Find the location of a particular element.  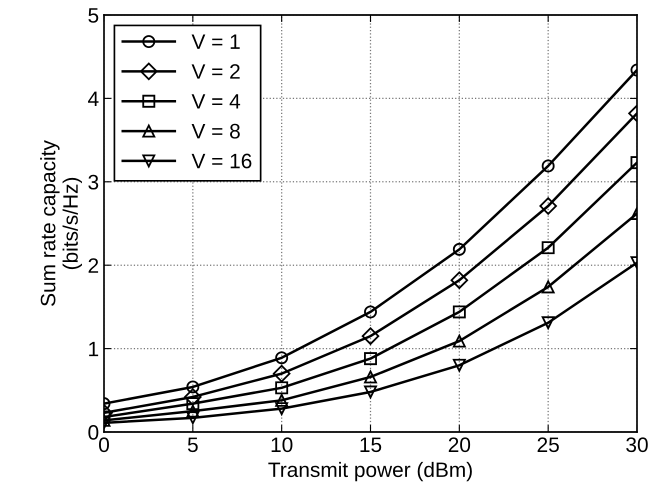

x-tick-label: 30 is located at coordinates (637, 444).